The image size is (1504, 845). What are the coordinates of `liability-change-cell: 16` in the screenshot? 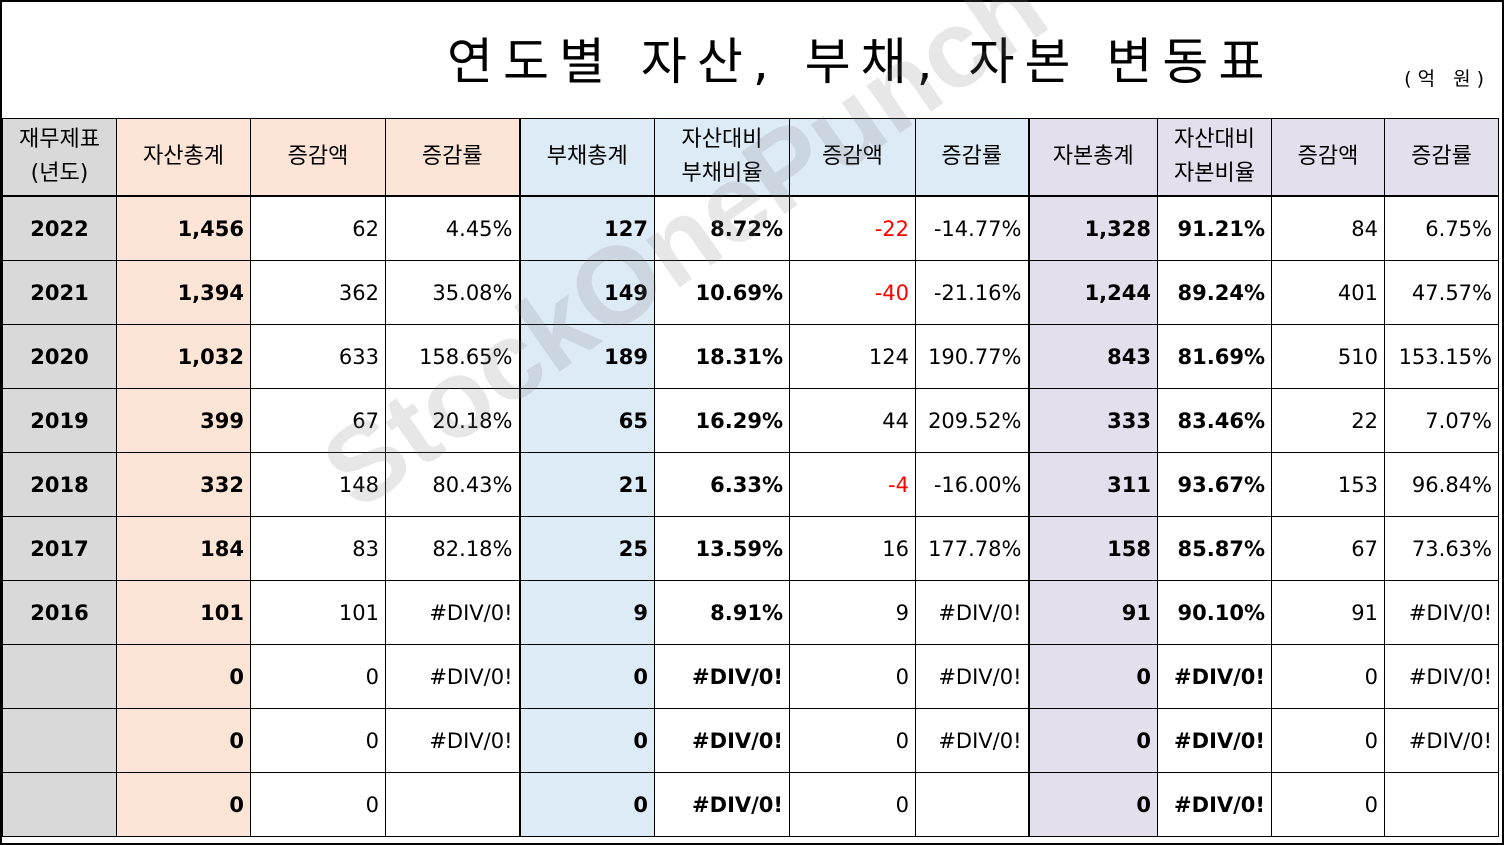 It's located at (852, 548).